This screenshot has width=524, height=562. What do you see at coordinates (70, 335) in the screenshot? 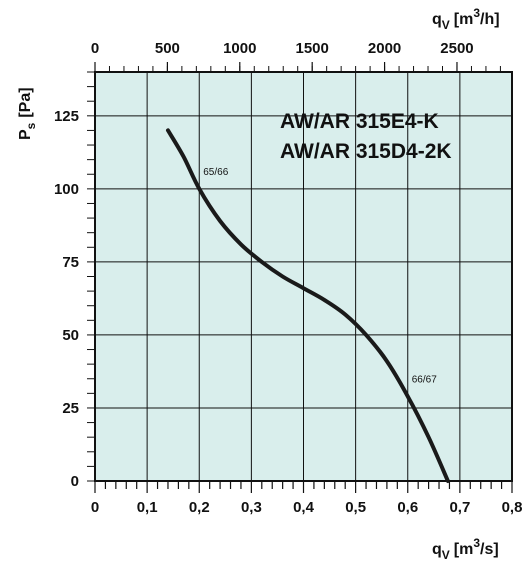
I see `y-tick-label: 50` at bounding box center [70, 335].